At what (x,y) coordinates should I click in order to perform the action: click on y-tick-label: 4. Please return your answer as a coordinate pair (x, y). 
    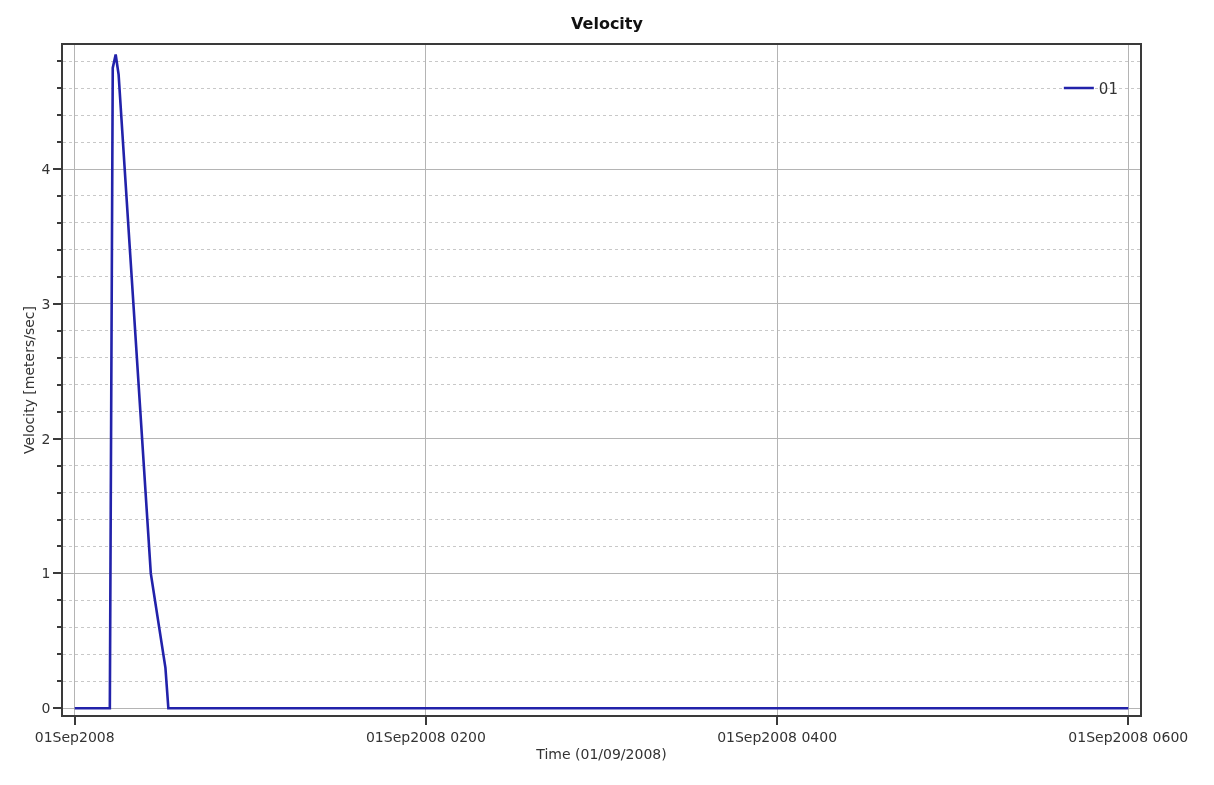
    Looking at the image, I should click on (46, 168).